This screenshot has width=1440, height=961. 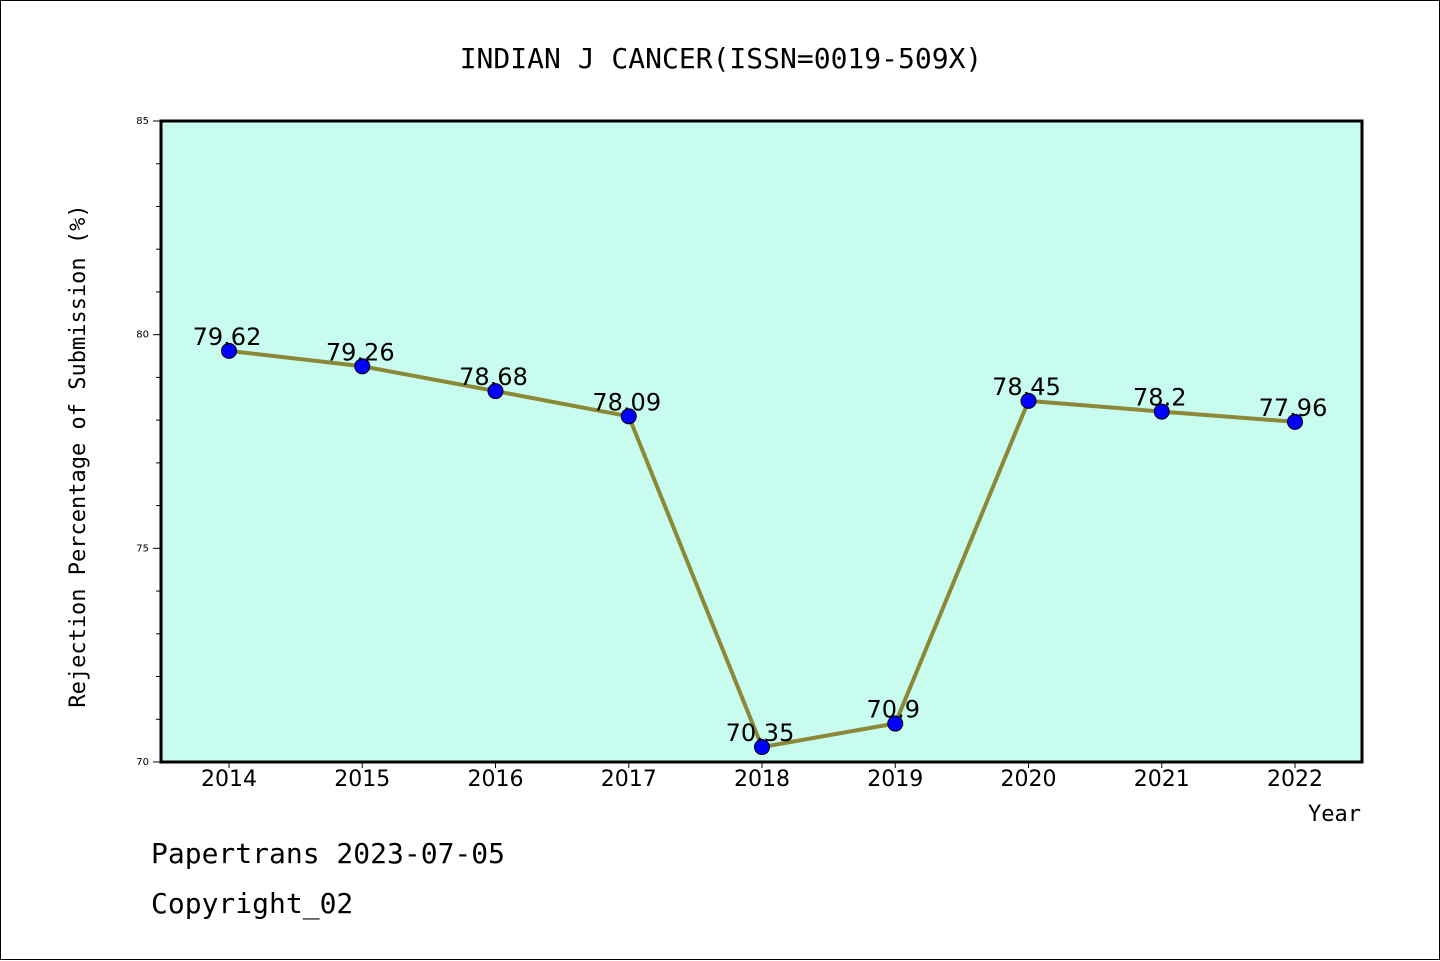 I want to click on y-tick-label: 85, so click(x=142, y=121).